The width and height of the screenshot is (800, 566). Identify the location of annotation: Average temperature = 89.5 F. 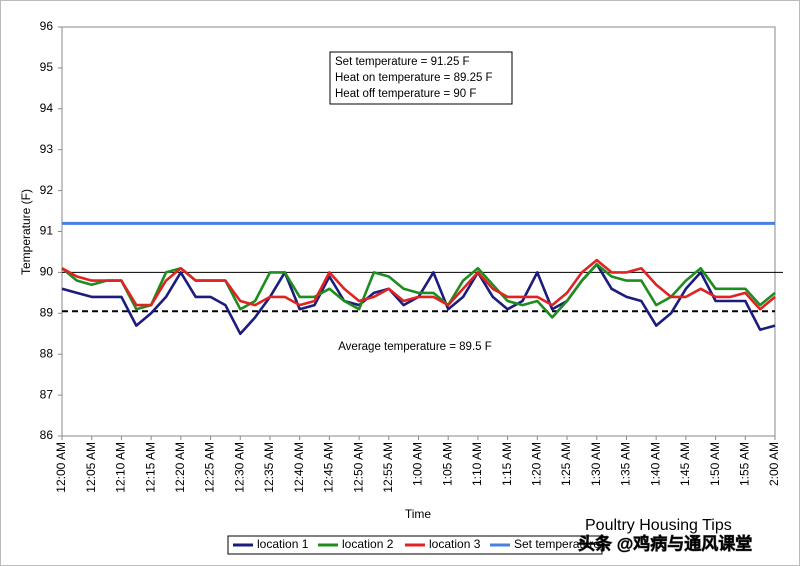
(415, 347).